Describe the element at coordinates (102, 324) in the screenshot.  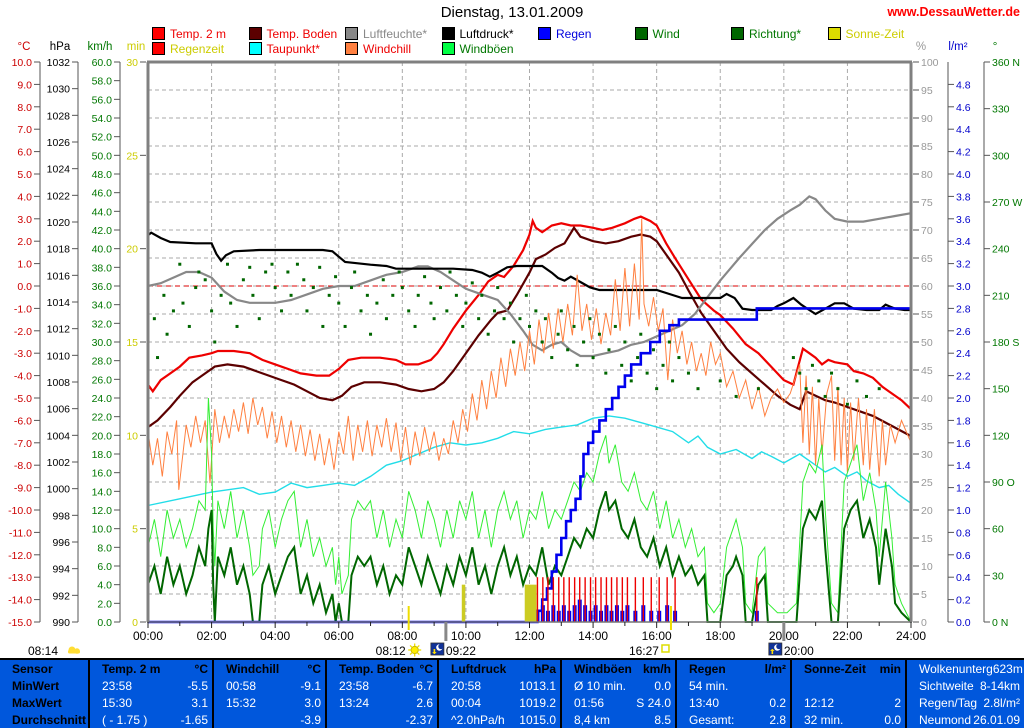
I see `axis-ticklabel-wind: 32.0` at that location.